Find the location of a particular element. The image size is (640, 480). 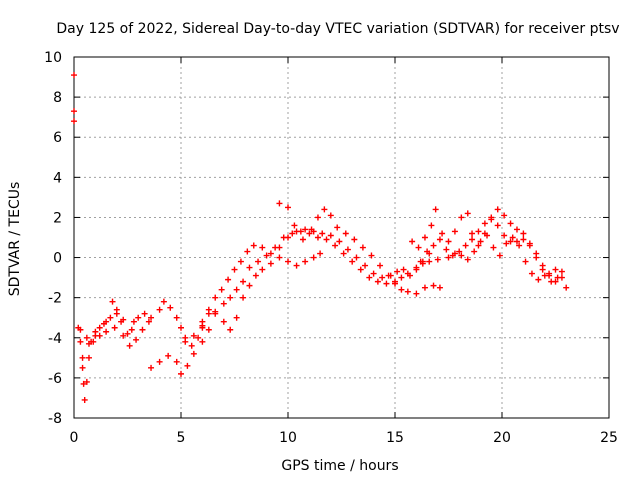

series-arc-early is located at coordinates (74, 98).